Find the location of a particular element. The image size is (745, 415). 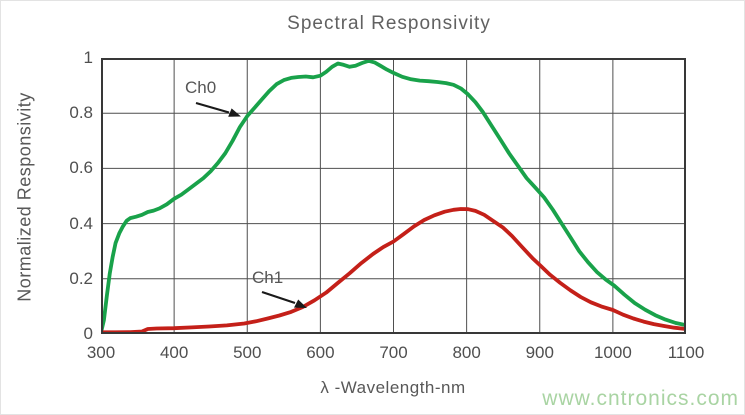

y-tick-label-0: 0 is located at coordinates (88, 333).